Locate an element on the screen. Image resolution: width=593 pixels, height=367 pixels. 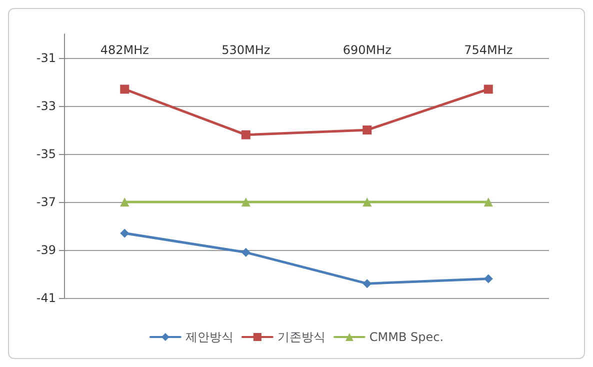
legend-label: 제안방식 is located at coordinates (209, 337).